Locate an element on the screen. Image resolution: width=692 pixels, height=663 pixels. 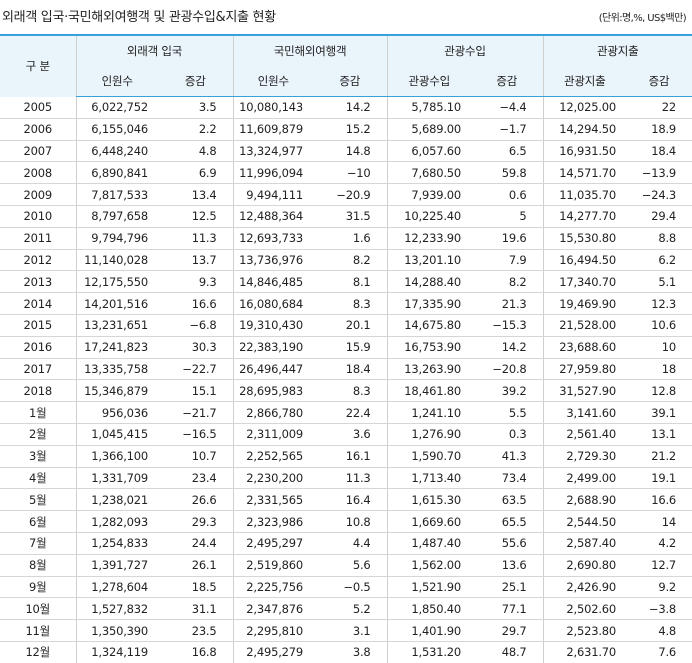
table-cell: 1,527,832 is located at coordinates (116, 609).